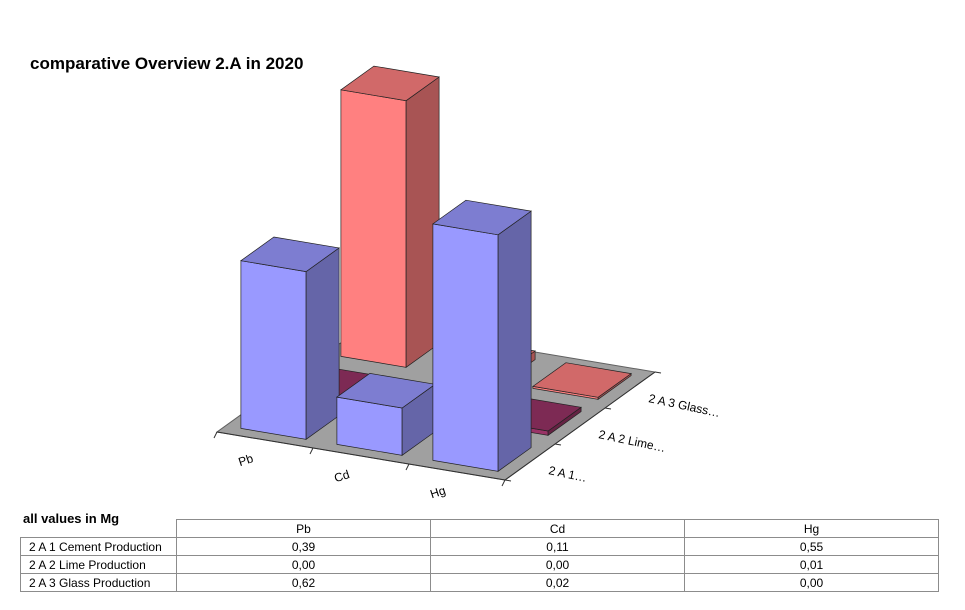  What do you see at coordinates (557, 528) in the screenshot?
I see `table-col-header: Cd` at bounding box center [557, 528].